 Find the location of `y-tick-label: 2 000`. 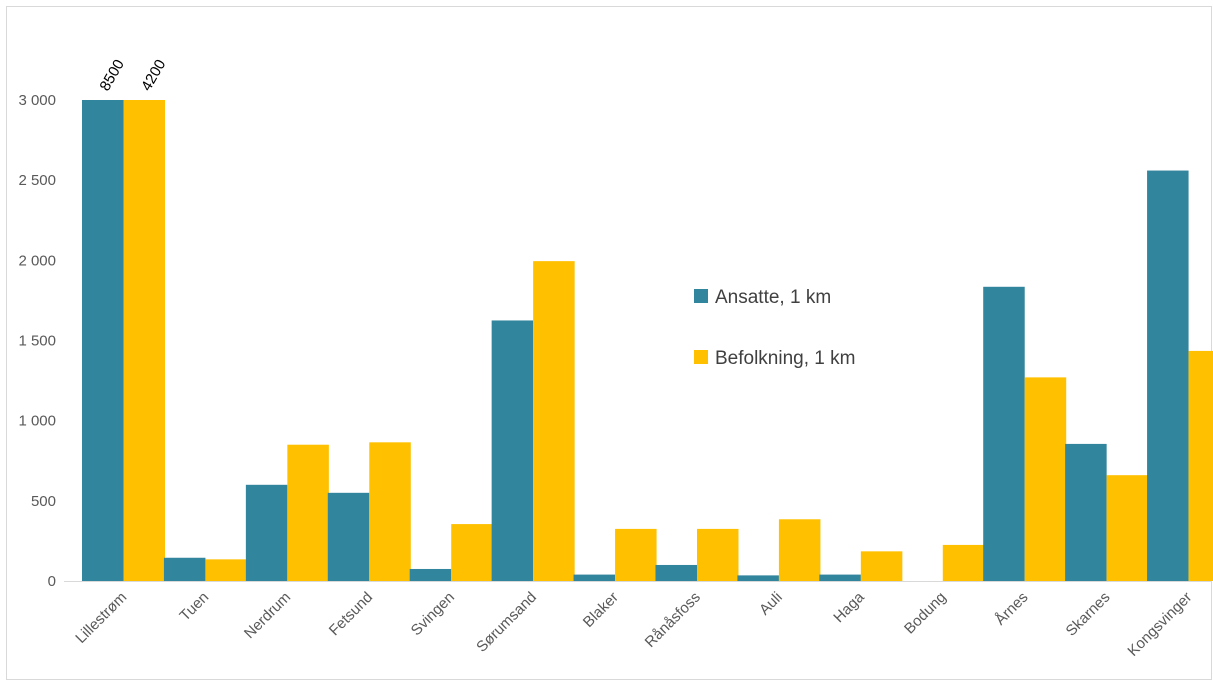

y-tick-label: 2 000 is located at coordinates (37, 260).